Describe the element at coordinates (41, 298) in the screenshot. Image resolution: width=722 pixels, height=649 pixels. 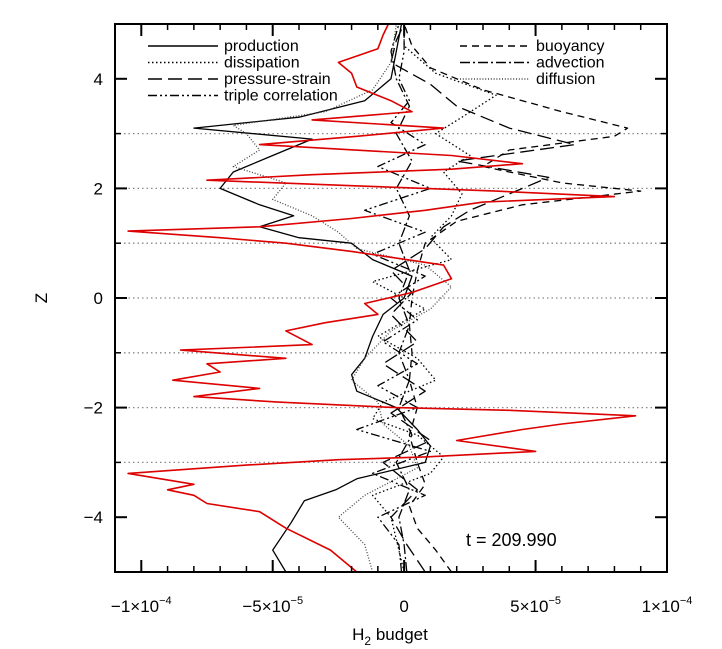
I see `y-axis-label: Z` at that location.